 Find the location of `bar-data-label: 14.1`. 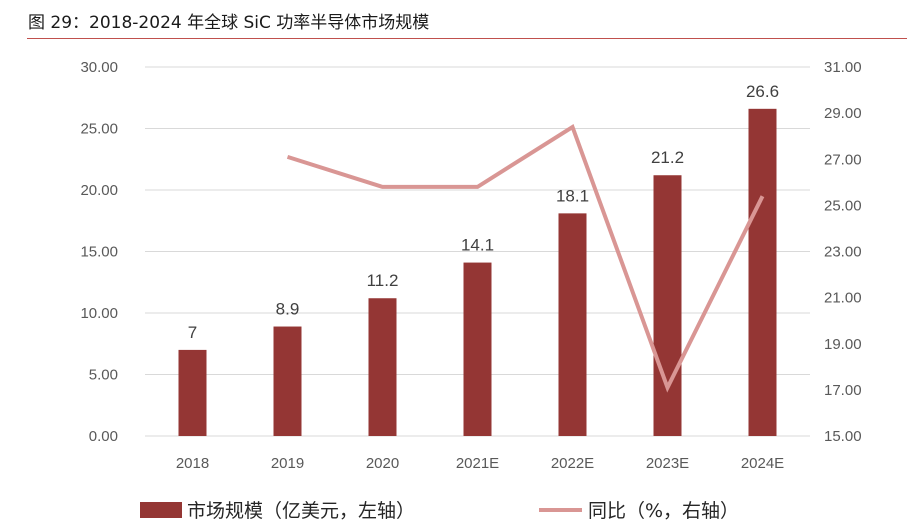

bar-data-label: 14.1 is located at coordinates (477, 245).